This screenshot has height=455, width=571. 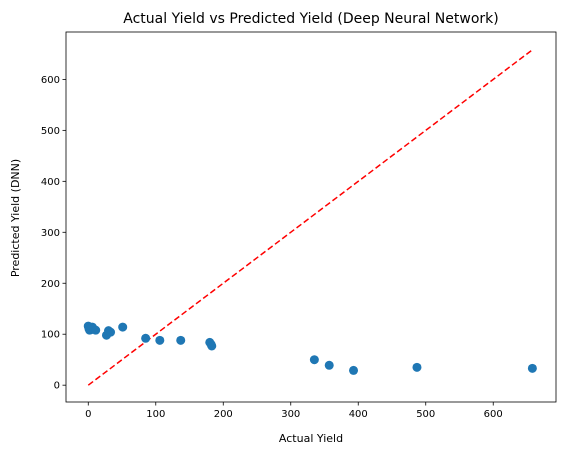 I want to click on y-axis-title: Predicted Yield (DNN), so click(x=15, y=218).